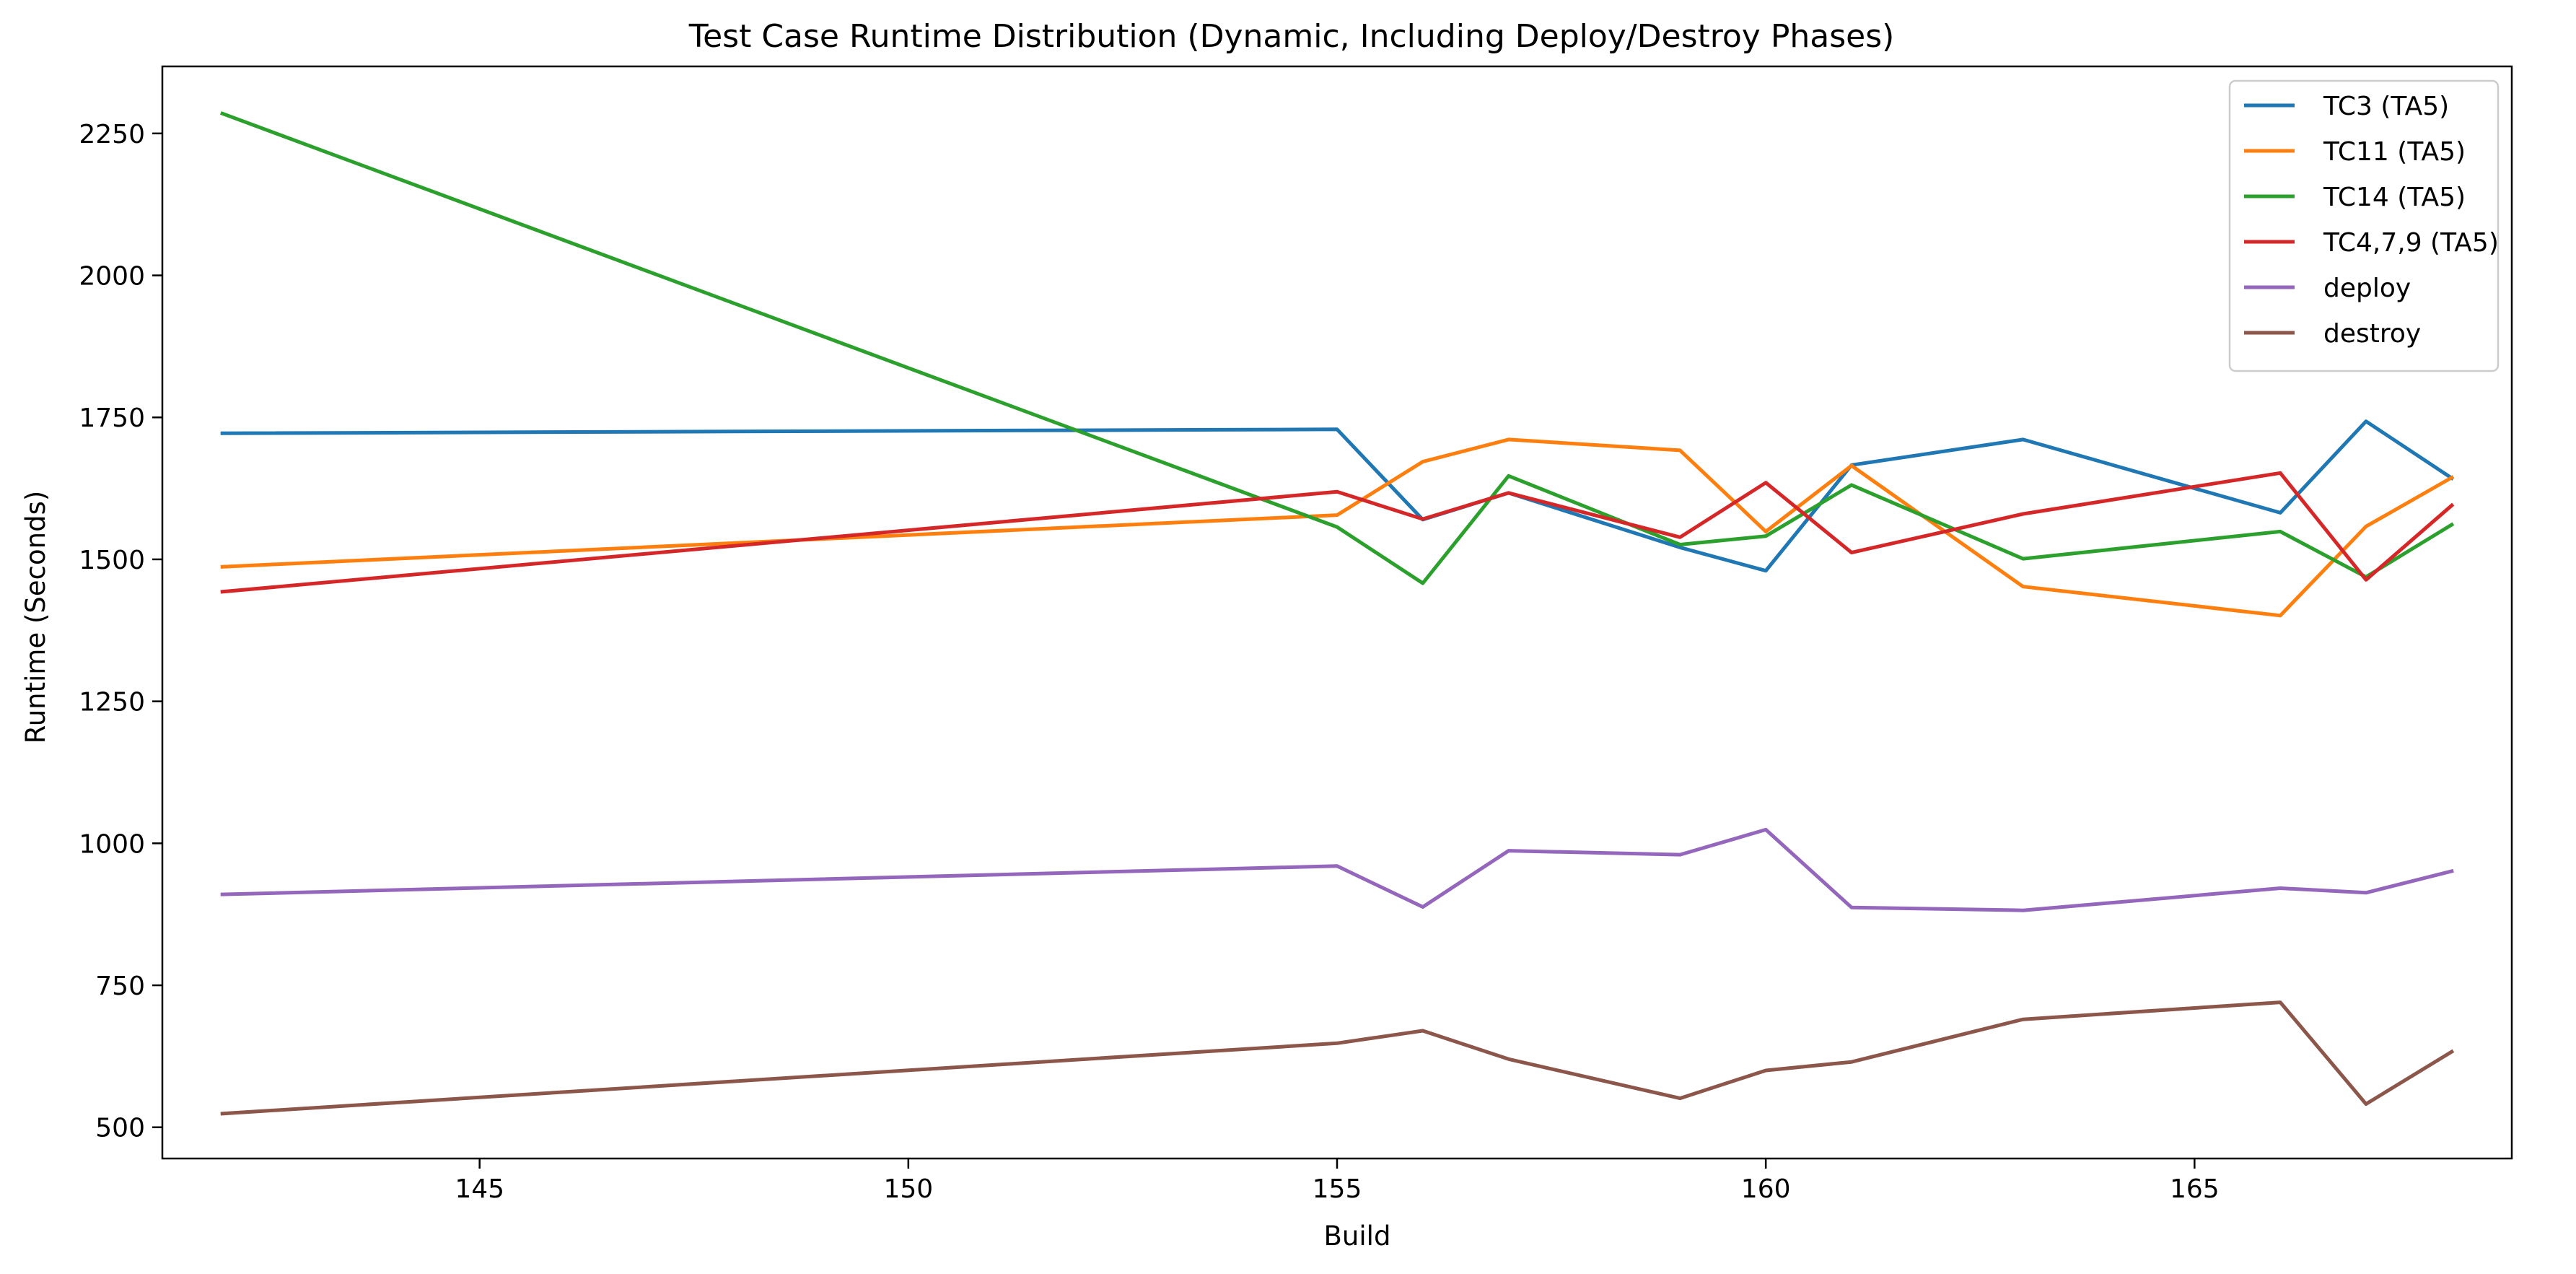 This screenshot has height=1274, width=2576. I want to click on y-axis-ticks: 500 750 1000 1250 1500 1750 2000 2250, so click(120, 631).